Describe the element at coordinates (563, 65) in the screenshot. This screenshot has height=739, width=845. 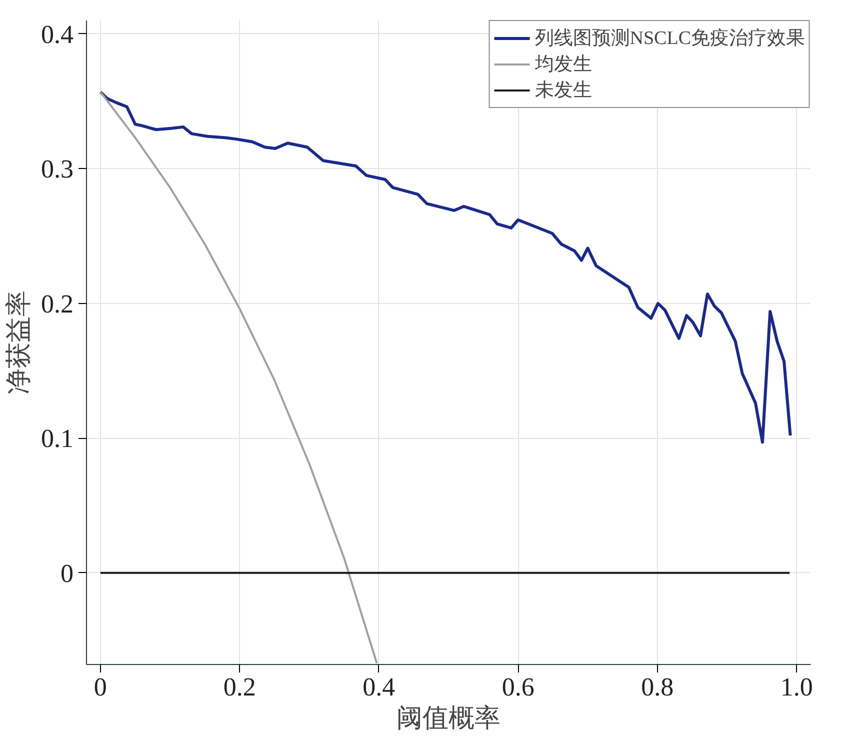
I see `legend-label: 均发生` at that location.